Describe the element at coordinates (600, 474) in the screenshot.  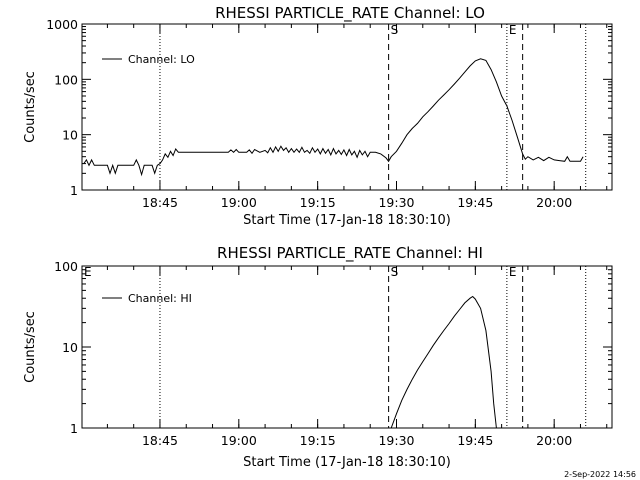
I see `timestamp: 2-Sep-2022 14:56` at that location.